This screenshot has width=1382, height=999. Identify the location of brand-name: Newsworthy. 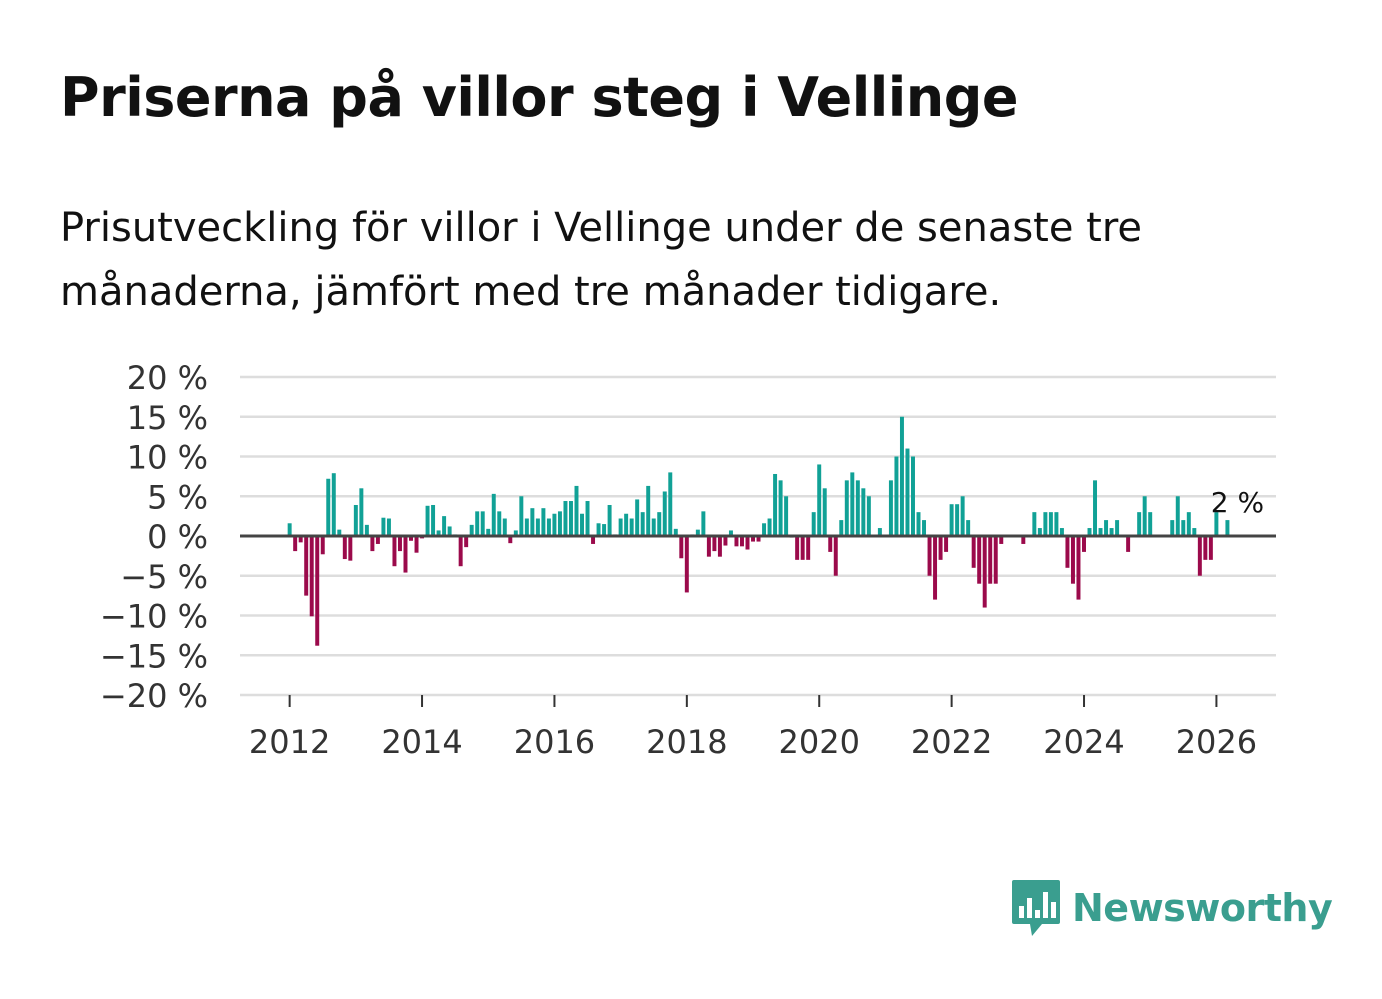
(1202, 908).